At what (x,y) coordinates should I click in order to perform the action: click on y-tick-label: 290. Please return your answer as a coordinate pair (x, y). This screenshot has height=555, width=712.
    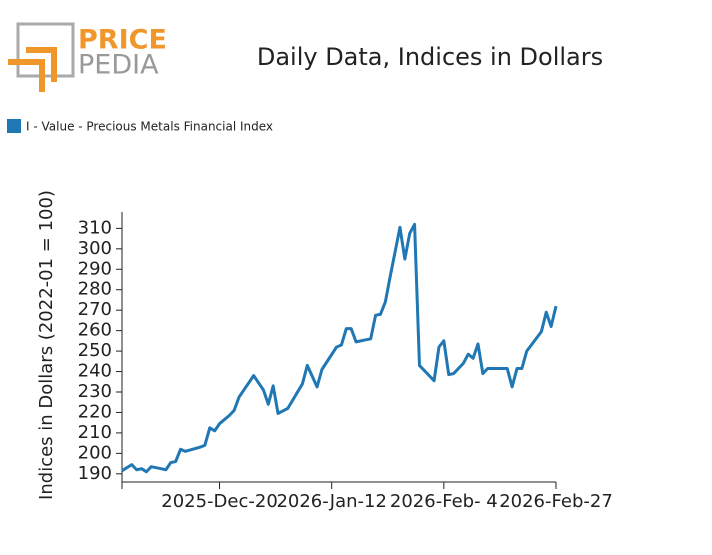
    Looking at the image, I should click on (95, 268).